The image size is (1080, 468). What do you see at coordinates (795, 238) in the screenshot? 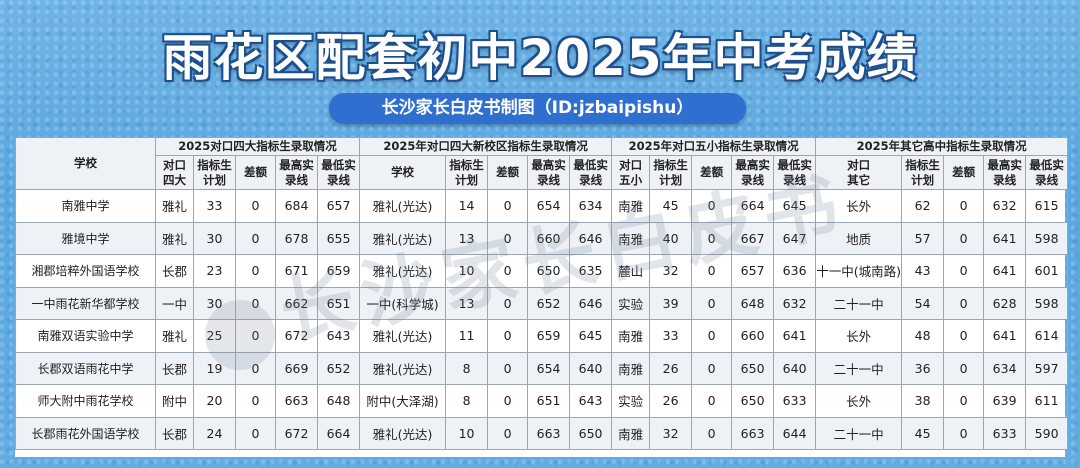
I see `table-cell: 647` at bounding box center [795, 238].